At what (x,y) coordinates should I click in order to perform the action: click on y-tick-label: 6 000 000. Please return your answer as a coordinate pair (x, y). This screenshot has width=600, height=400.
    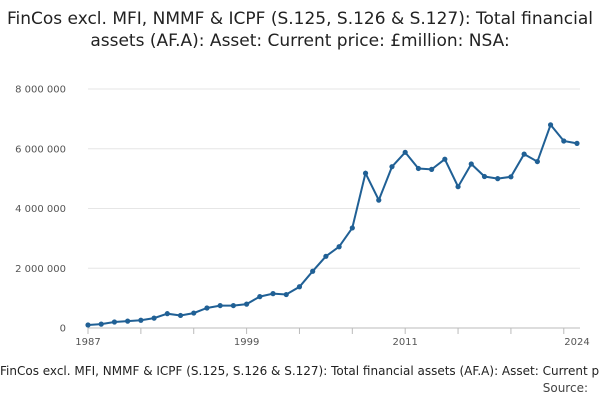
    Looking at the image, I should click on (40, 149).